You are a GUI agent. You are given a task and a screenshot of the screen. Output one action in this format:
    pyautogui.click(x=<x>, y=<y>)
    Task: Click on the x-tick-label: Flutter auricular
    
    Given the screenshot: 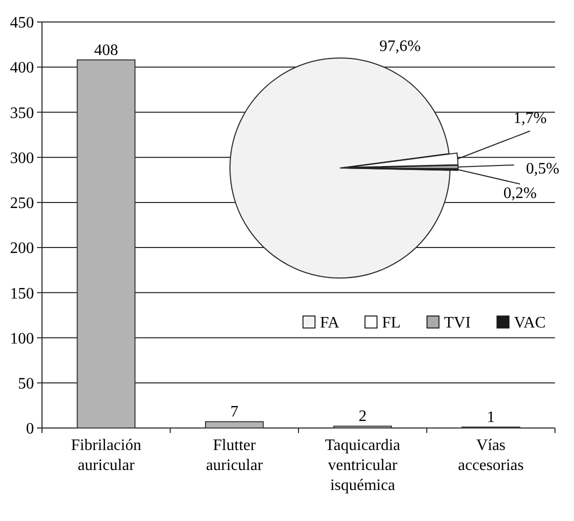 What is the action you would take?
    pyautogui.click(x=235, y=455)
    